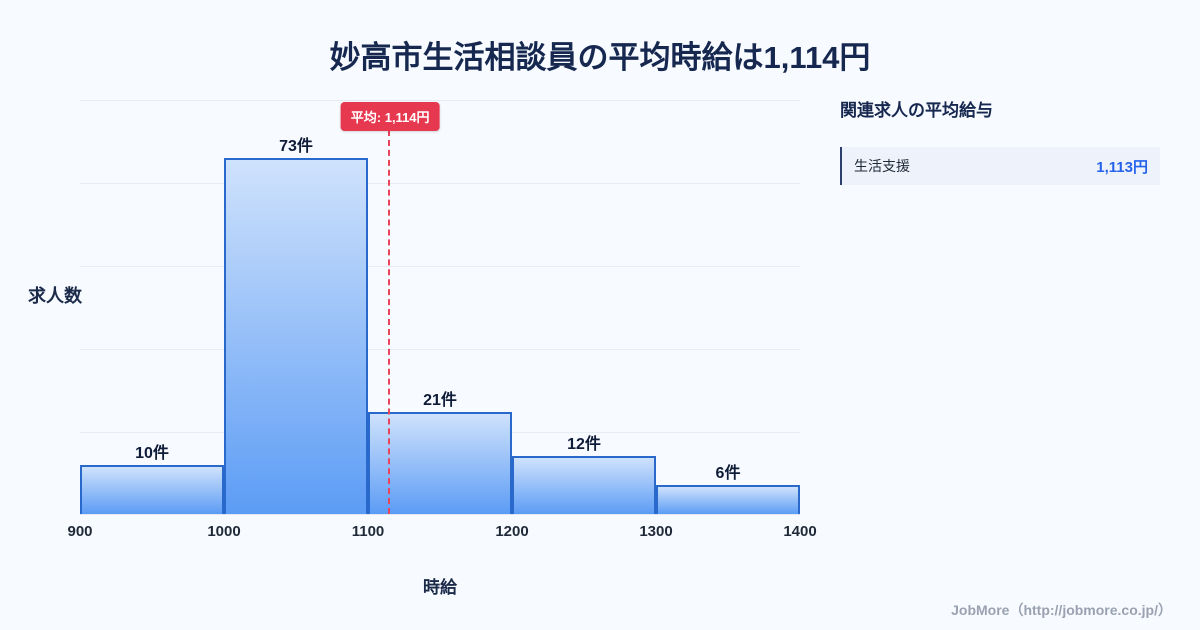  Describe the element at coordinates (728, 473) in the screenshot. I see `bar-count-label: 6件` at that location.